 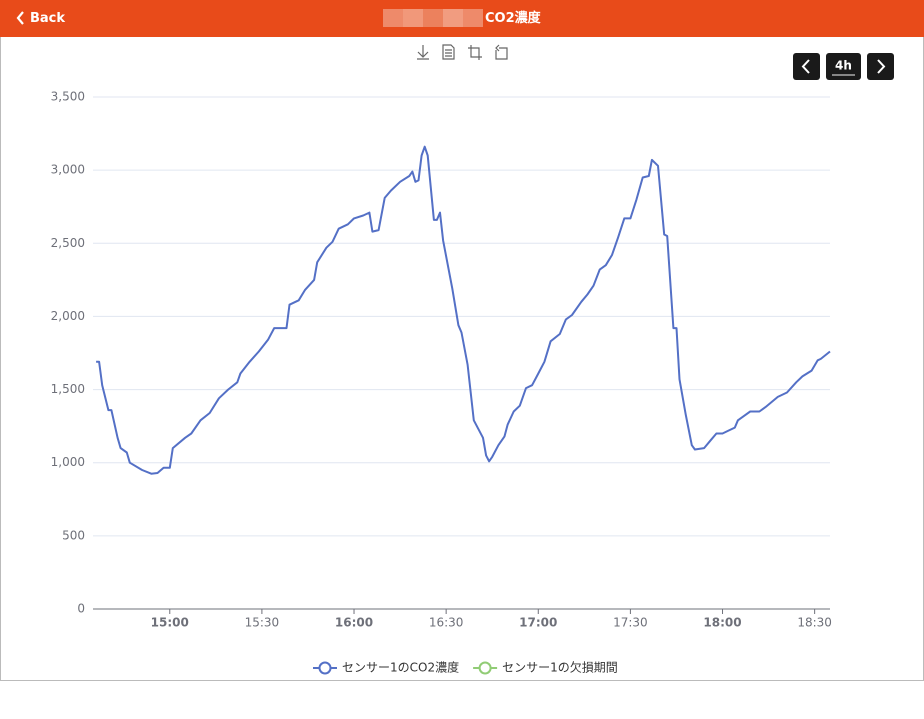 I want to click on y-tick-label: 2,500, so click(x=68, y=243).